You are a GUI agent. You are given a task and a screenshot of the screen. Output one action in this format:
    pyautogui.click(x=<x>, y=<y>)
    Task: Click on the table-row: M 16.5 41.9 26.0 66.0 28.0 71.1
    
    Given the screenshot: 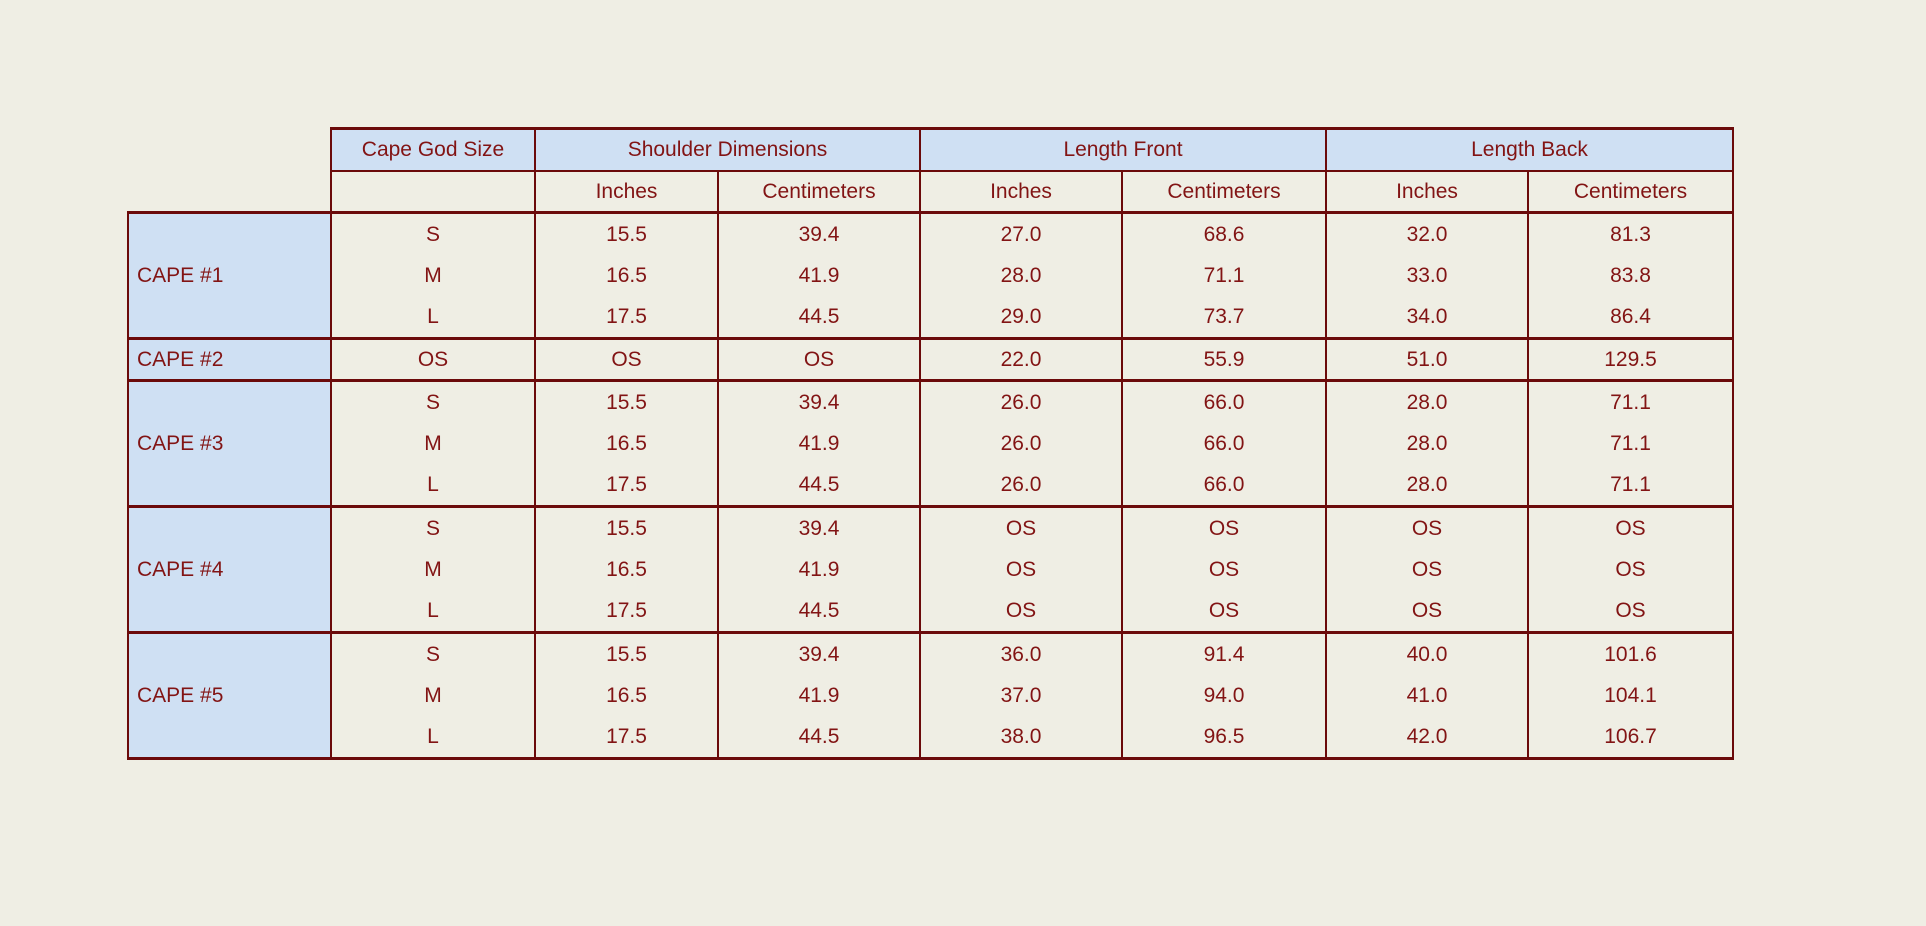 What is the action you would take?
    pyautogui.click(x=931, y=443)
    